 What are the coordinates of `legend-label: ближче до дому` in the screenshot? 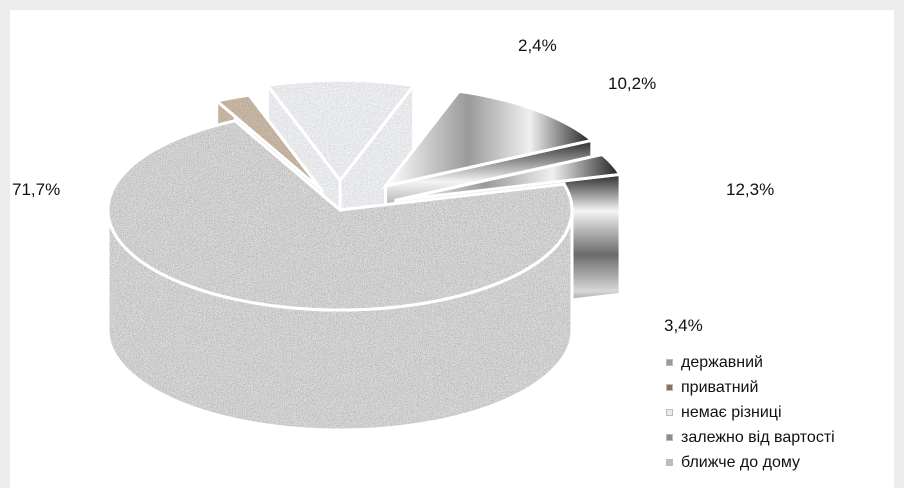 It's located at (741, 462).